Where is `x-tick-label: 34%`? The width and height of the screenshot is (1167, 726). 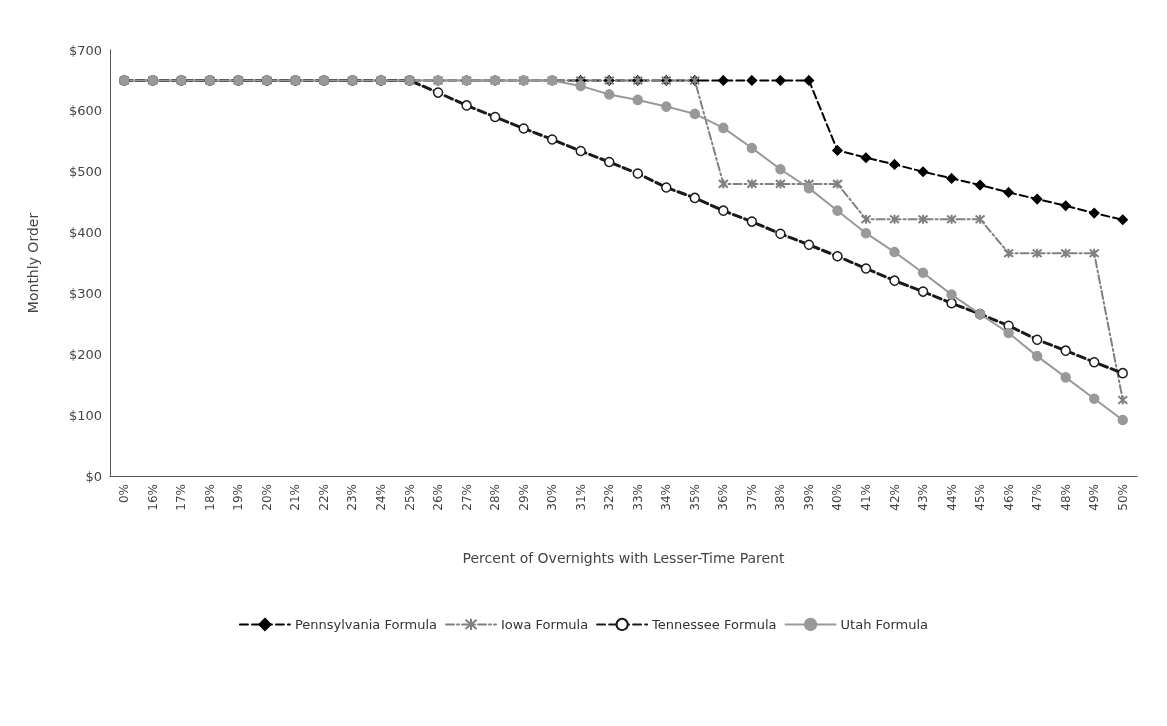
x-tick-label: 34% is located at coordinates (666, 497).